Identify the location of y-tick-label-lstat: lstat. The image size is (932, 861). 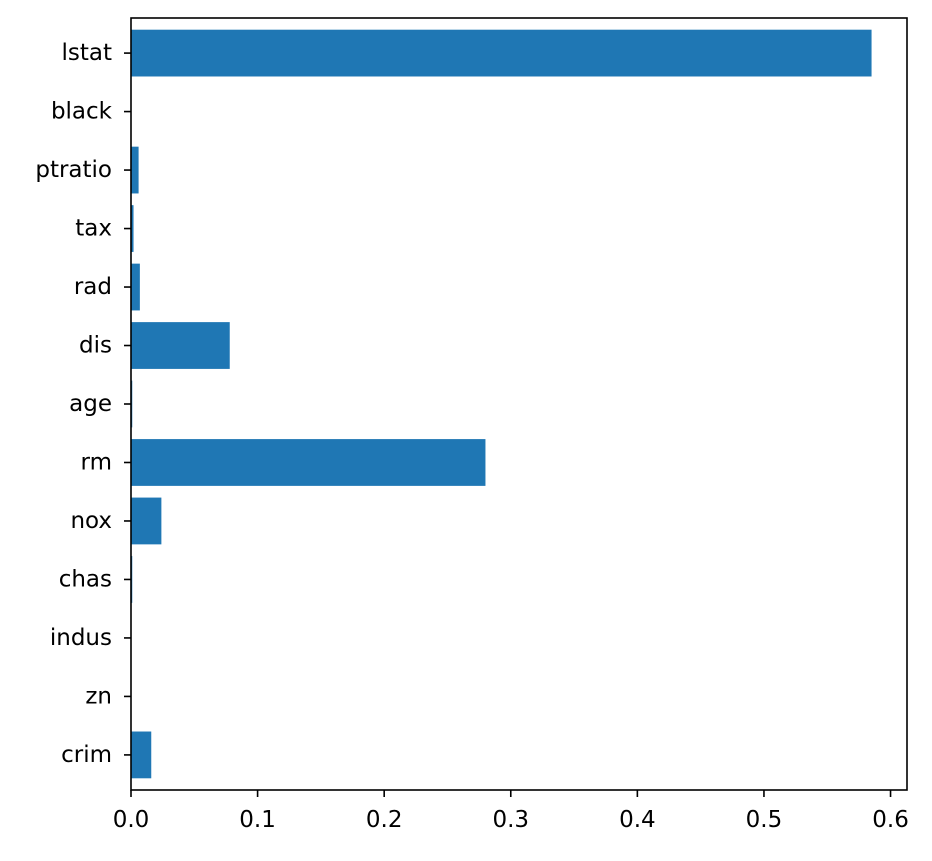
(86, 53).